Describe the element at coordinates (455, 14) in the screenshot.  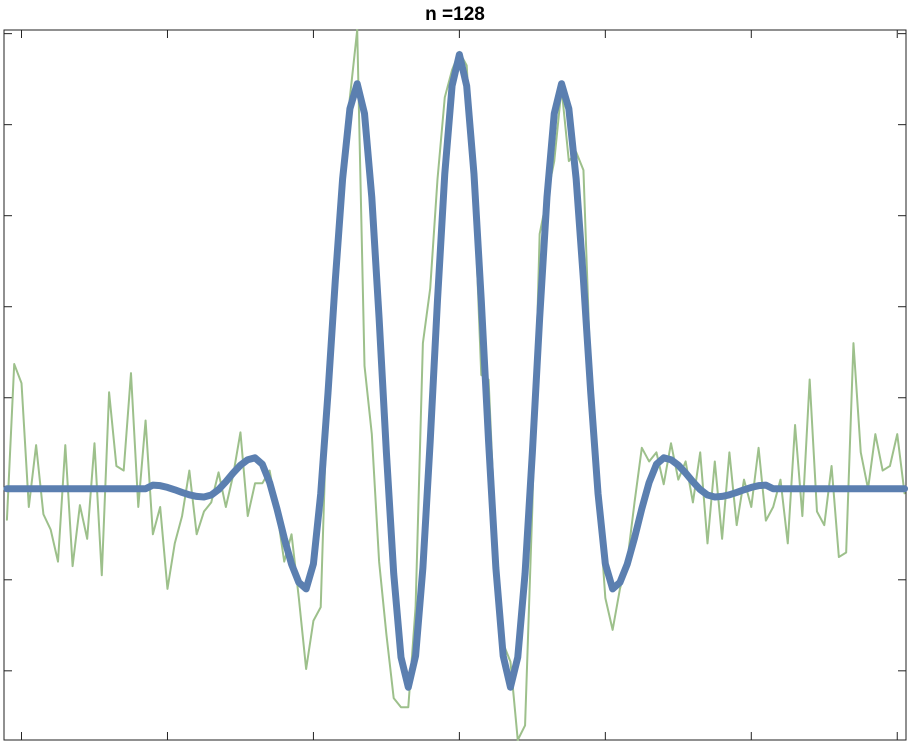
I see `chart-title: n =128` at that location.